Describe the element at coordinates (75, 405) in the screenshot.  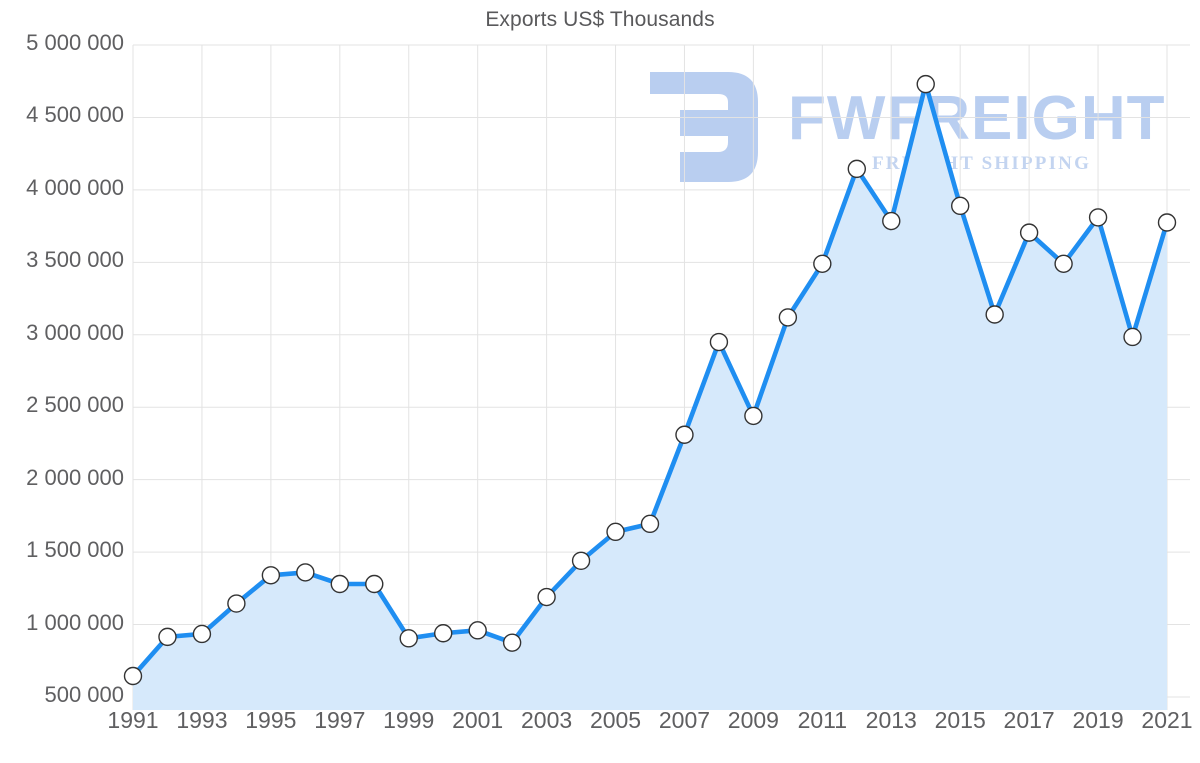
I see `y-axis-tick-label: 2 500 000` at that location.